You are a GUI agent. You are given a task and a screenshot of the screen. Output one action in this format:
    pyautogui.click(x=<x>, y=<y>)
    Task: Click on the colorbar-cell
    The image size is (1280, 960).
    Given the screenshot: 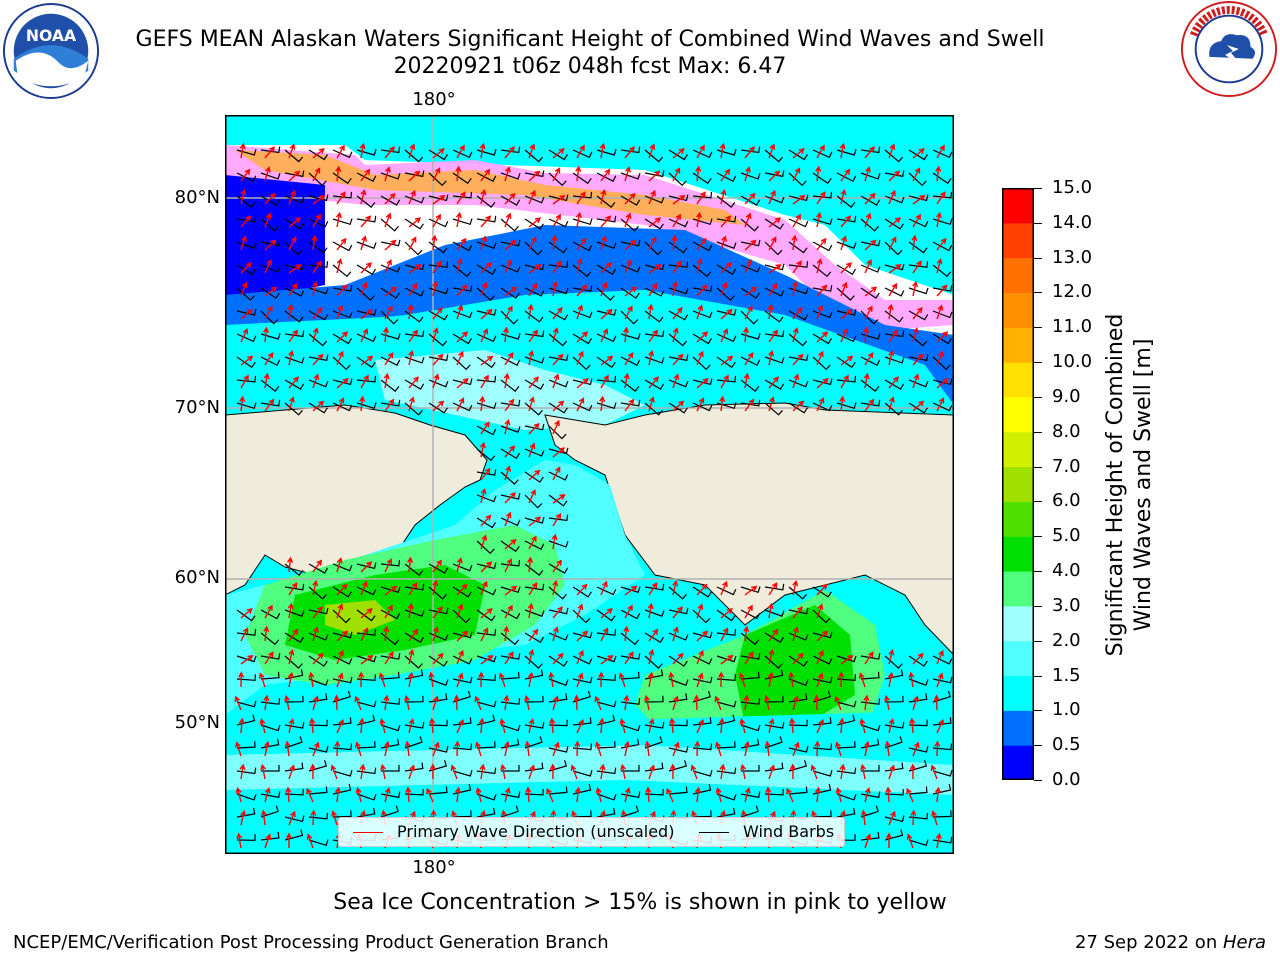 What is the action you would take?
    pyautogui.click(x=1018, y=693)
    